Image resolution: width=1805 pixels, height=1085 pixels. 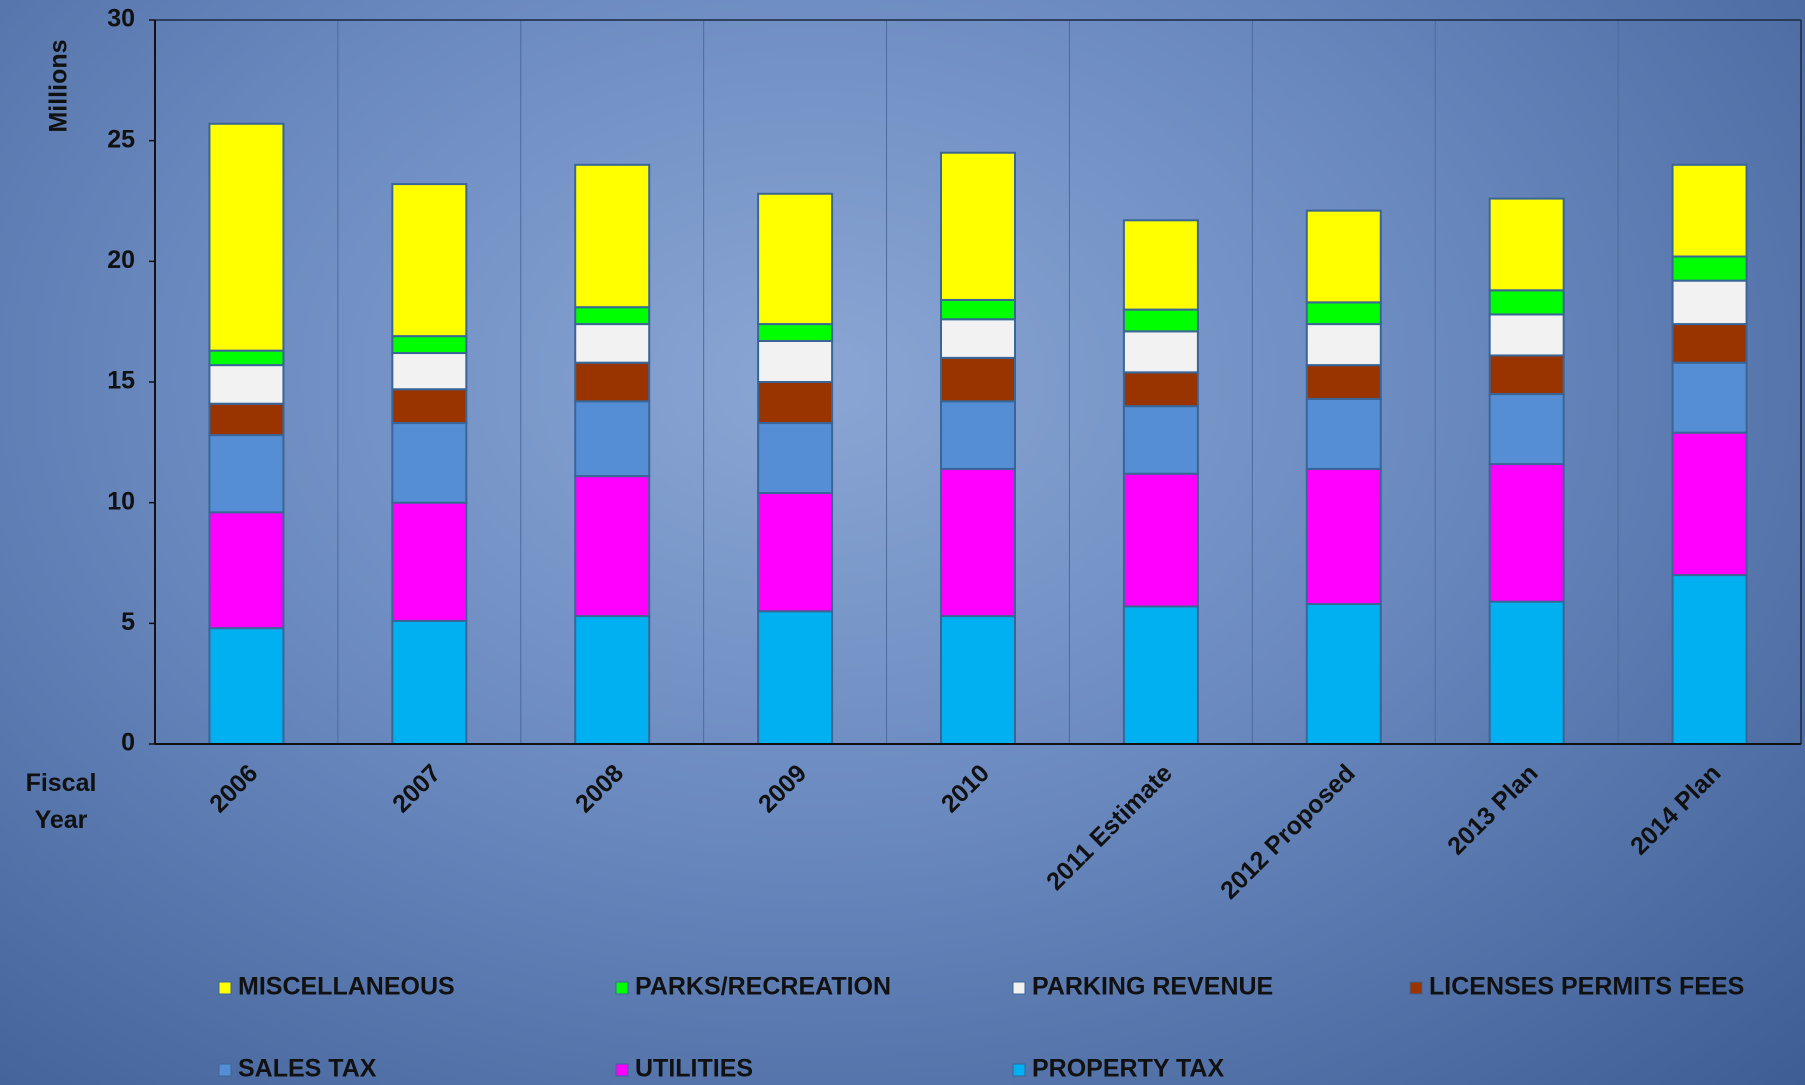 I want to click on x-tick-label: 2009, so click(x=782, y=788).